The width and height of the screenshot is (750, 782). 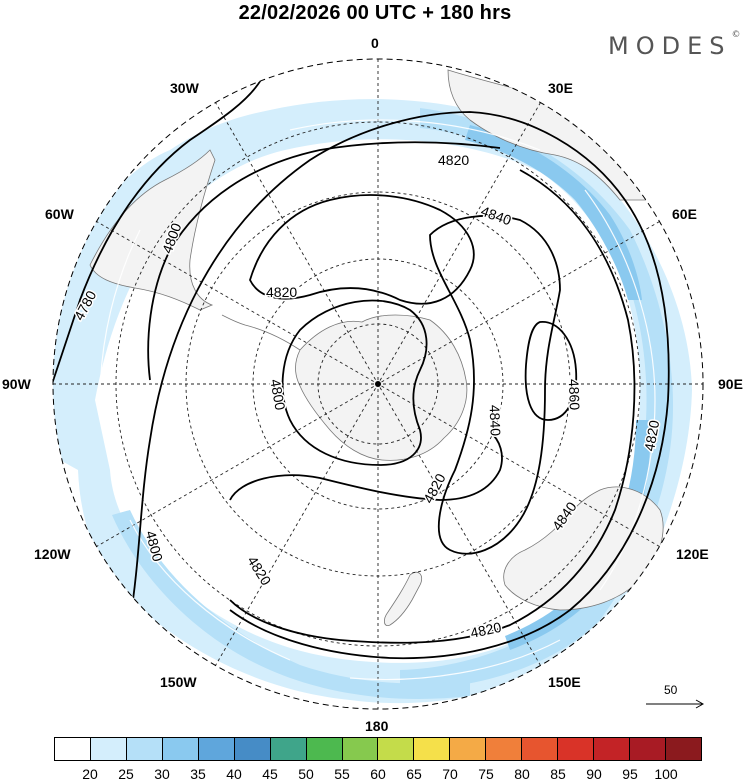 What do you see at coordinates (415, 135) in the screenshot?
I see `wind-streamline-north` at bounding box center [415, 135].